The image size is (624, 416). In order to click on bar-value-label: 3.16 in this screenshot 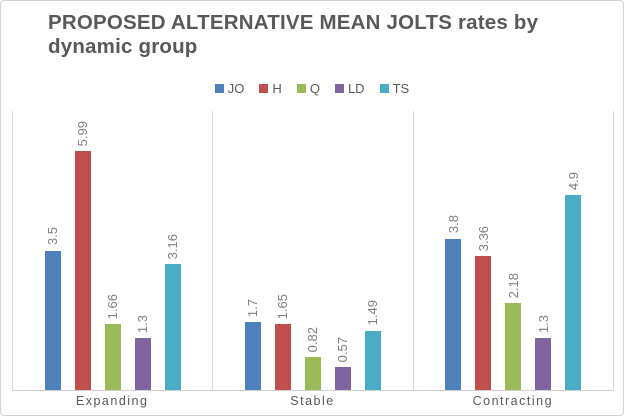, I will do `click(173, 246)`.